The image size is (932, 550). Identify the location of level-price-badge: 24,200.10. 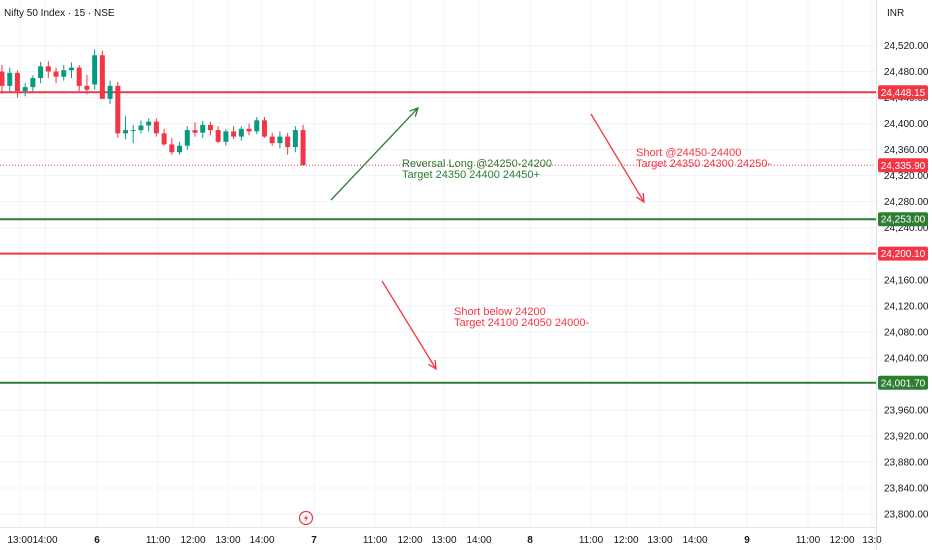
(903, 253).